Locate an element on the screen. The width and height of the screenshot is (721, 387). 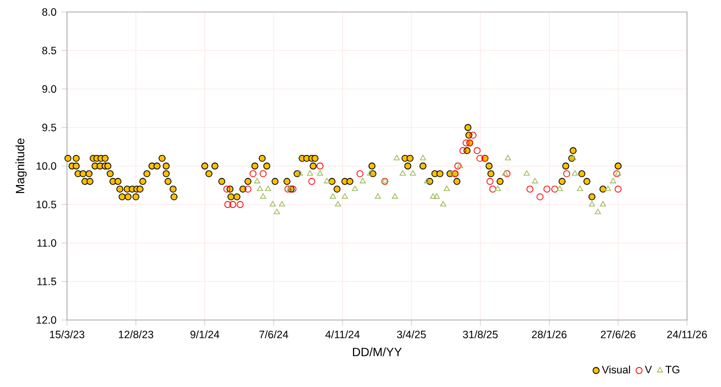
y-tick-label: 8.0 is located at coordinates (49, 12).